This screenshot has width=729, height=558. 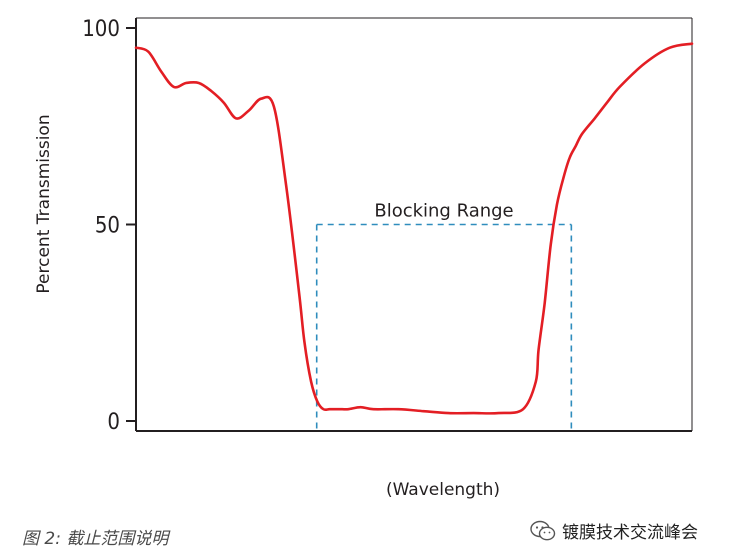 What do you see at coordinates (113, 422) in the screenshot?
I see `y-tick-label-0: 0` at bounding box center [113, 422].